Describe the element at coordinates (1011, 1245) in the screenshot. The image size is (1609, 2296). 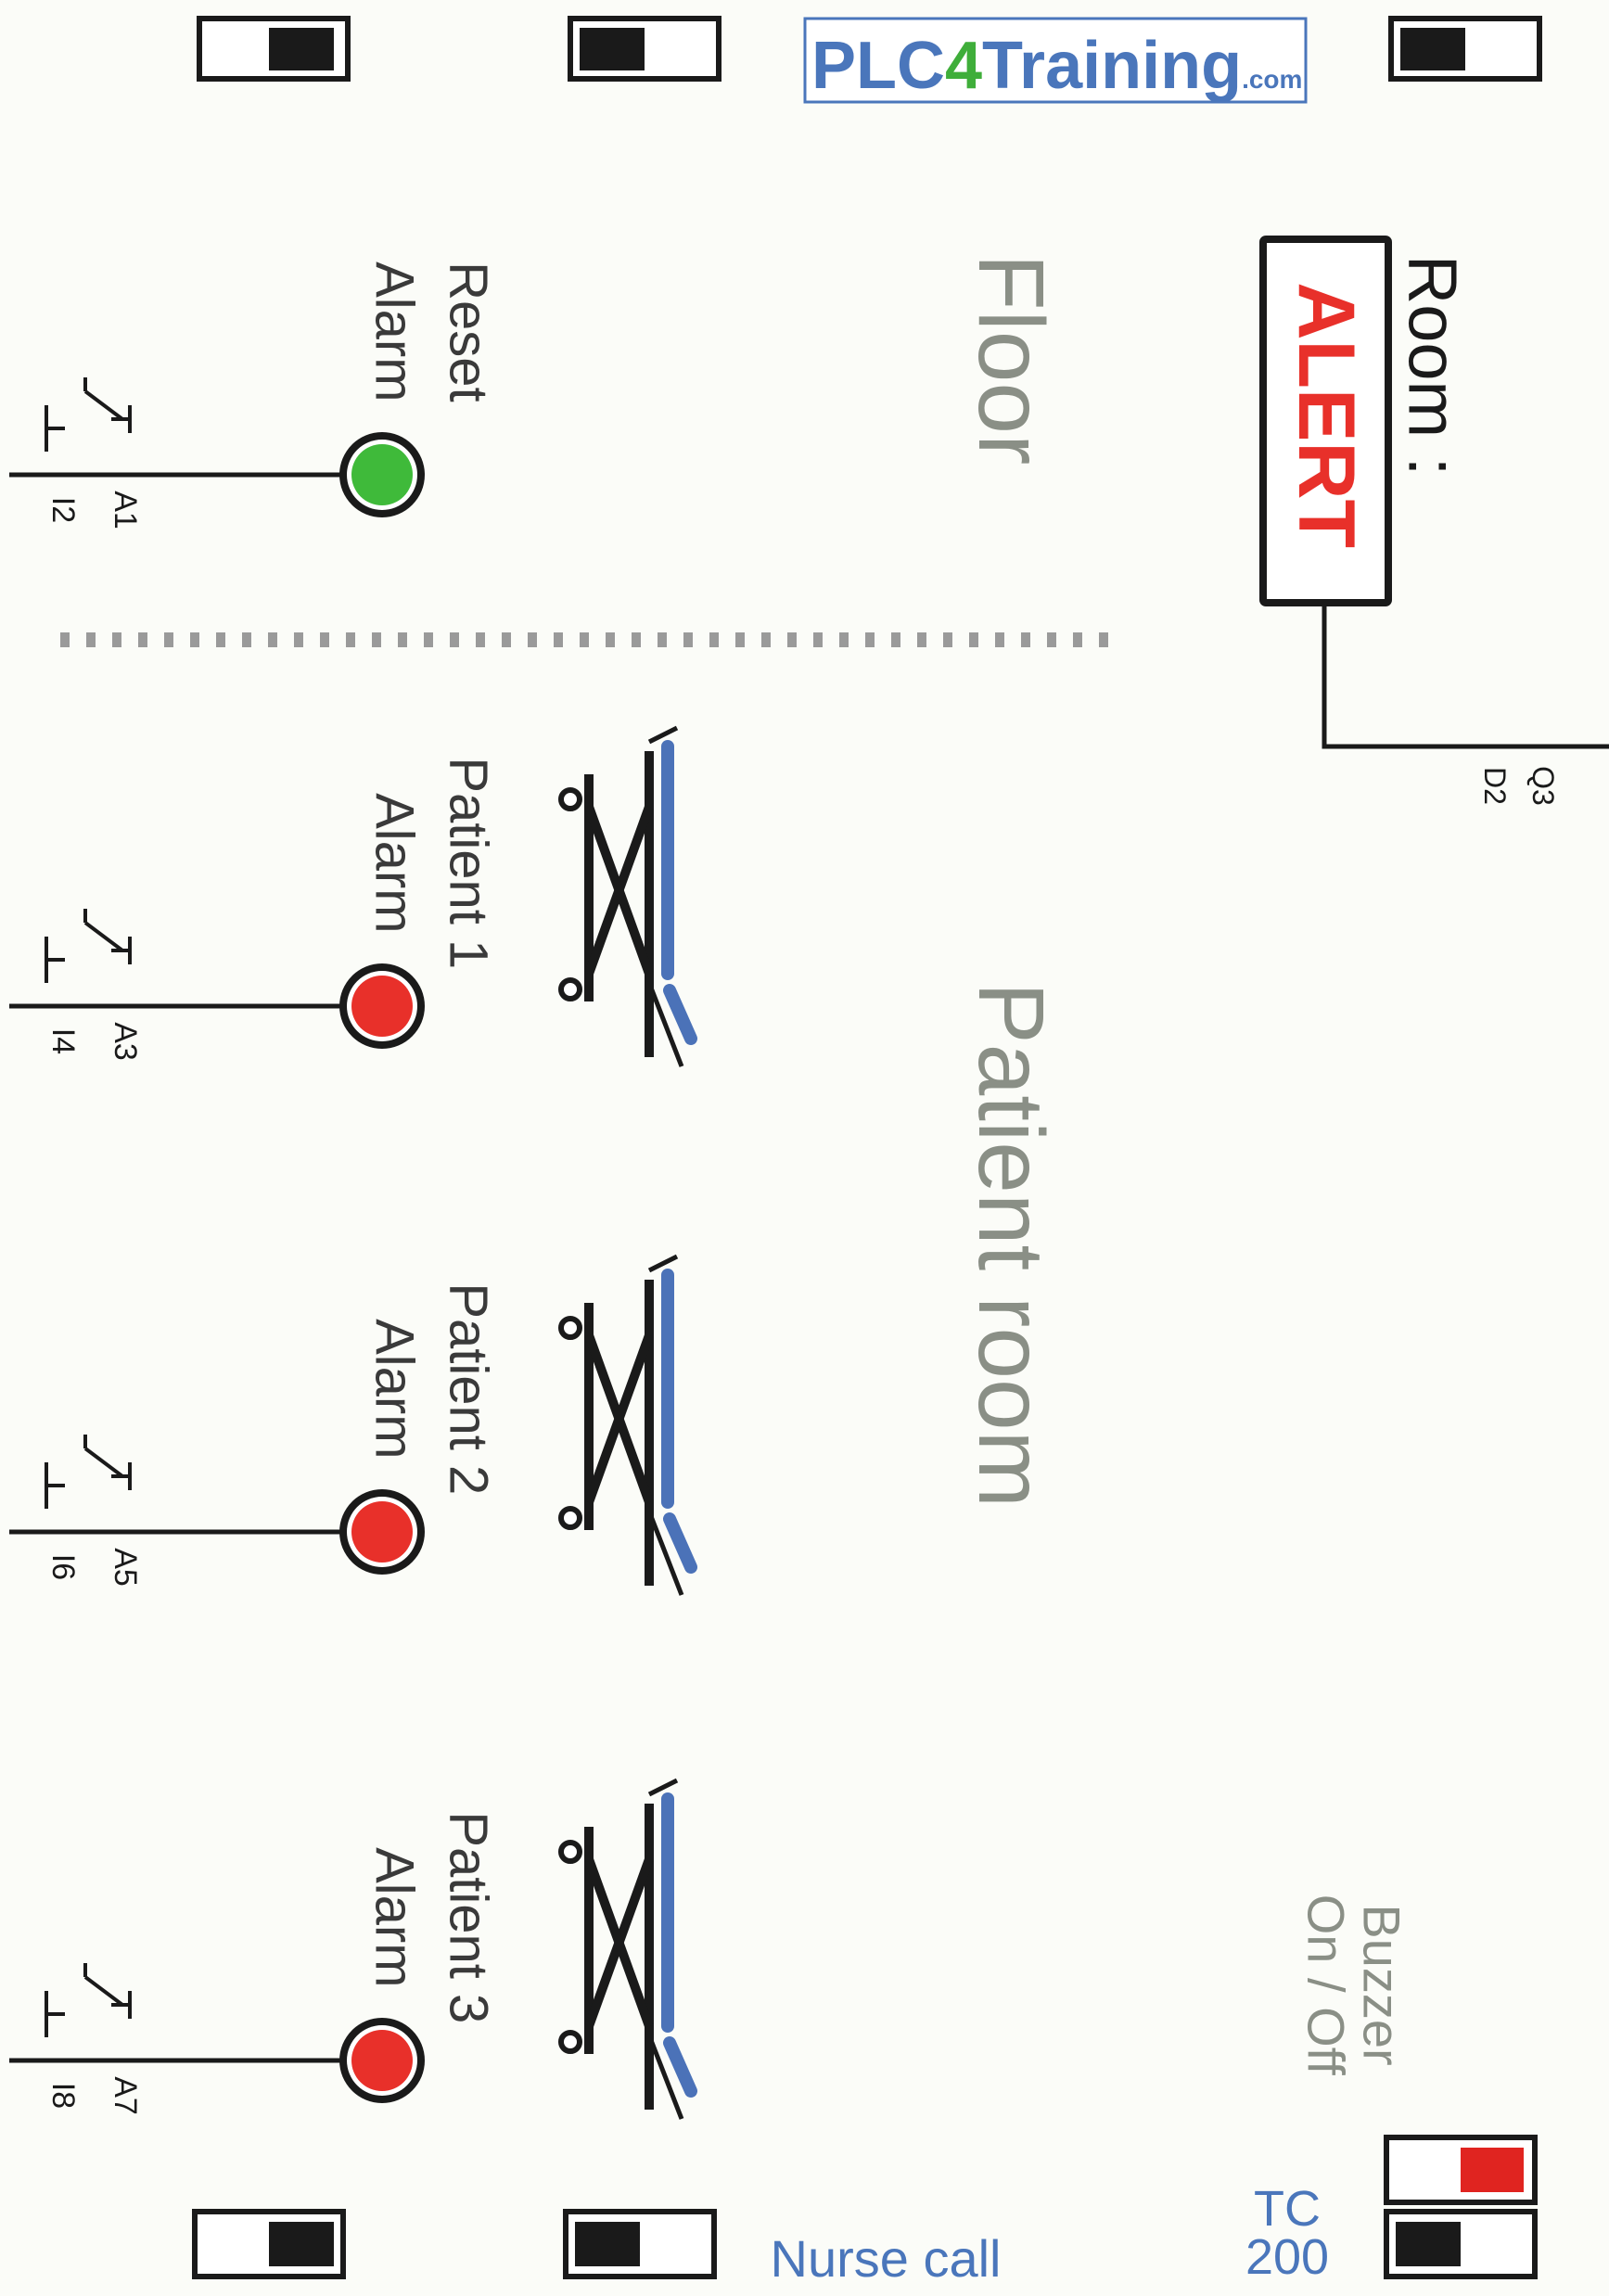
I see `section-title-patient-room: Patient room` at that location.